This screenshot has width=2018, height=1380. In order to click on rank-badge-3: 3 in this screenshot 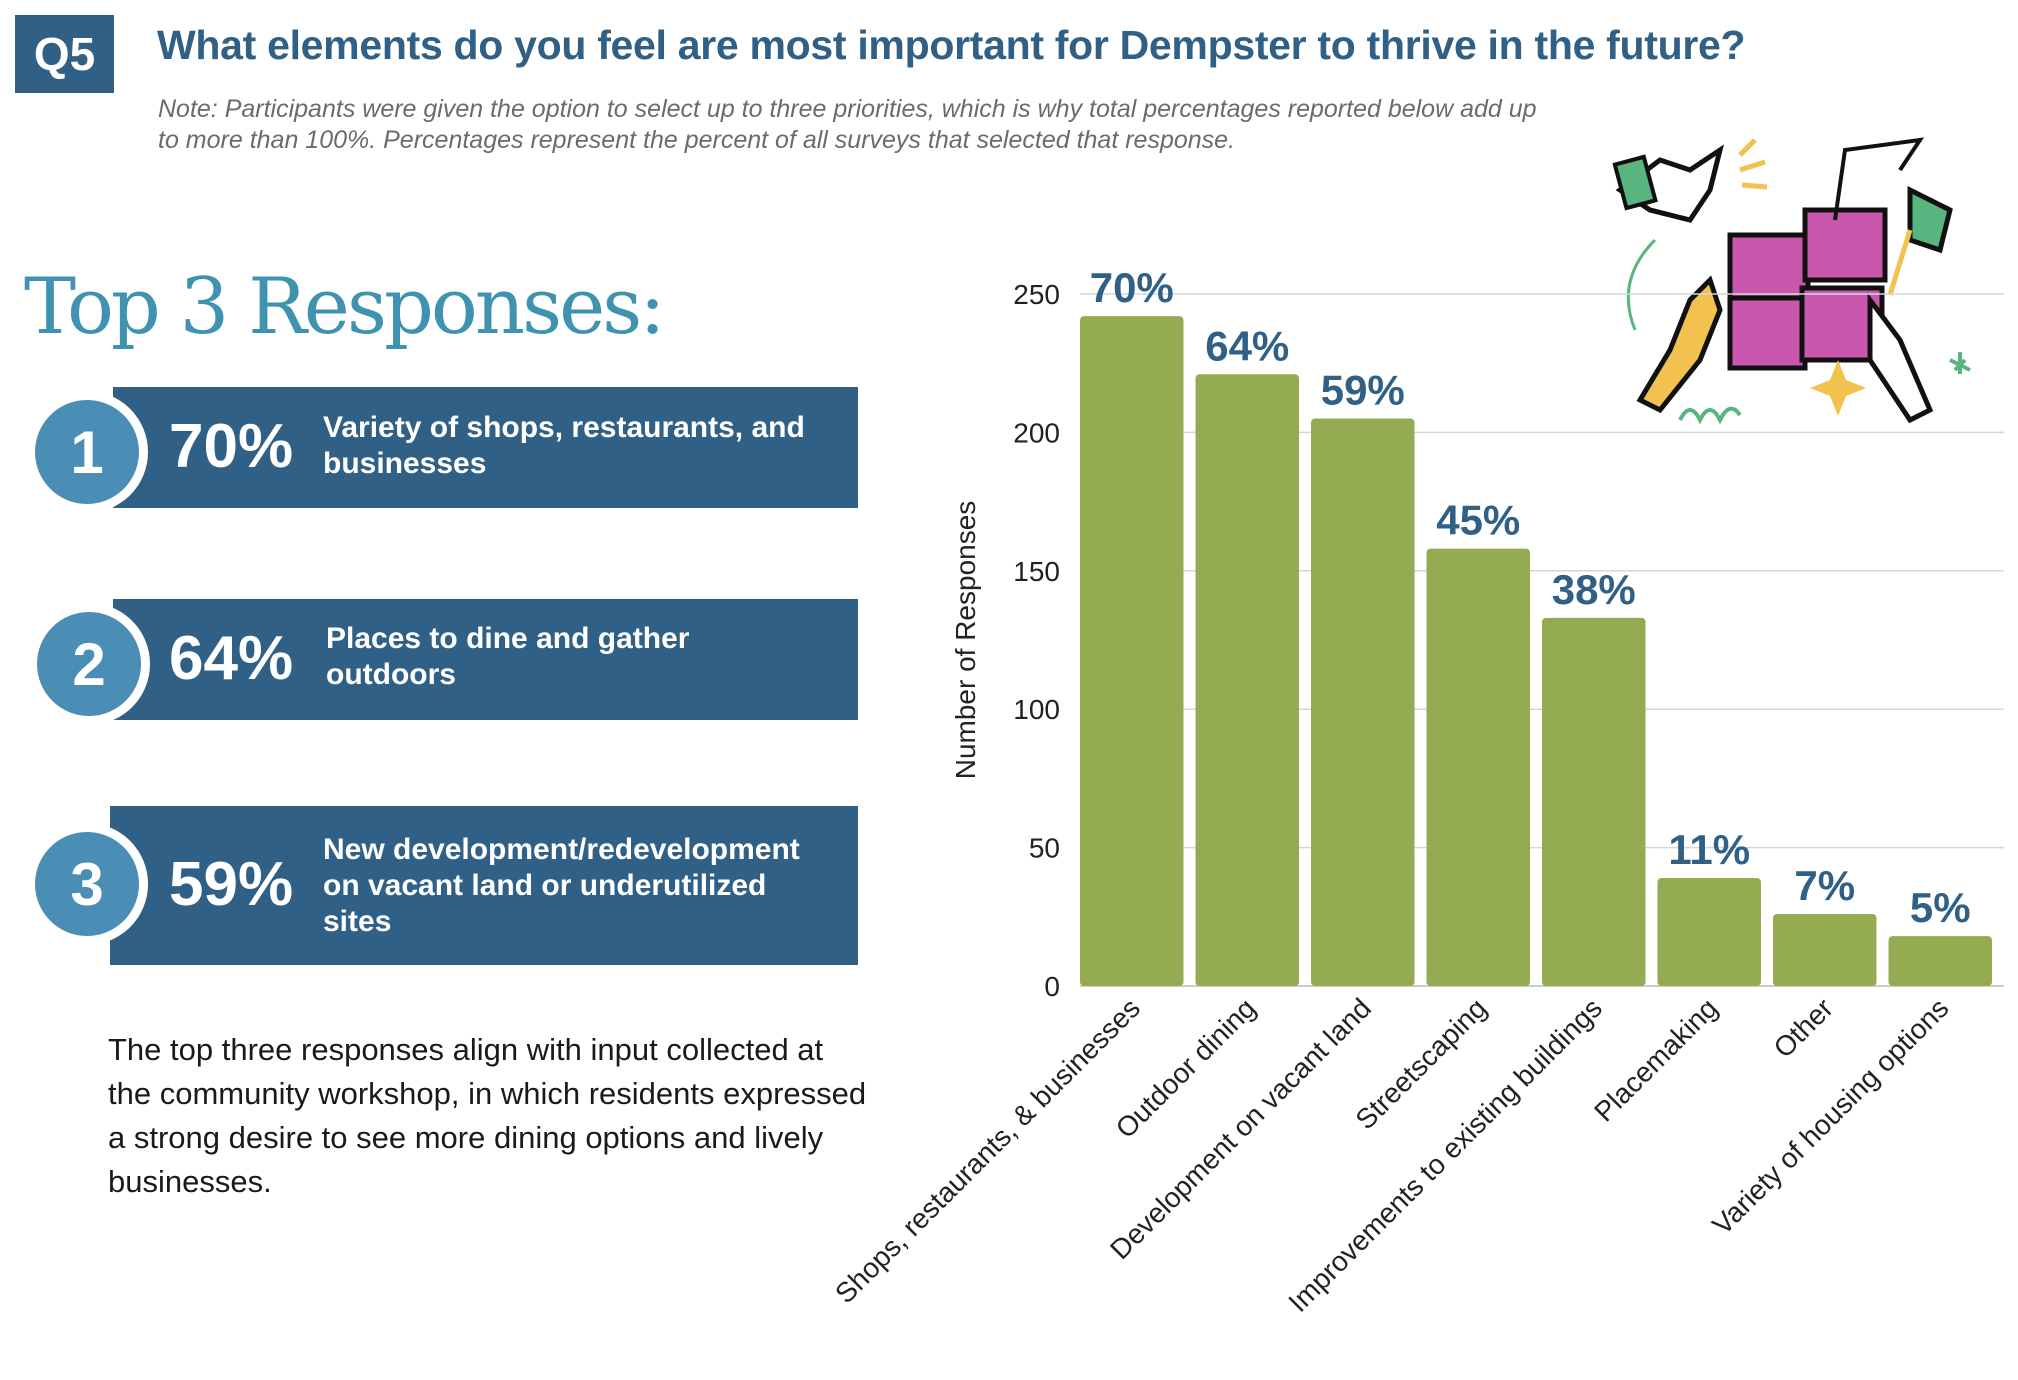, I will do `click(87, 884)`.